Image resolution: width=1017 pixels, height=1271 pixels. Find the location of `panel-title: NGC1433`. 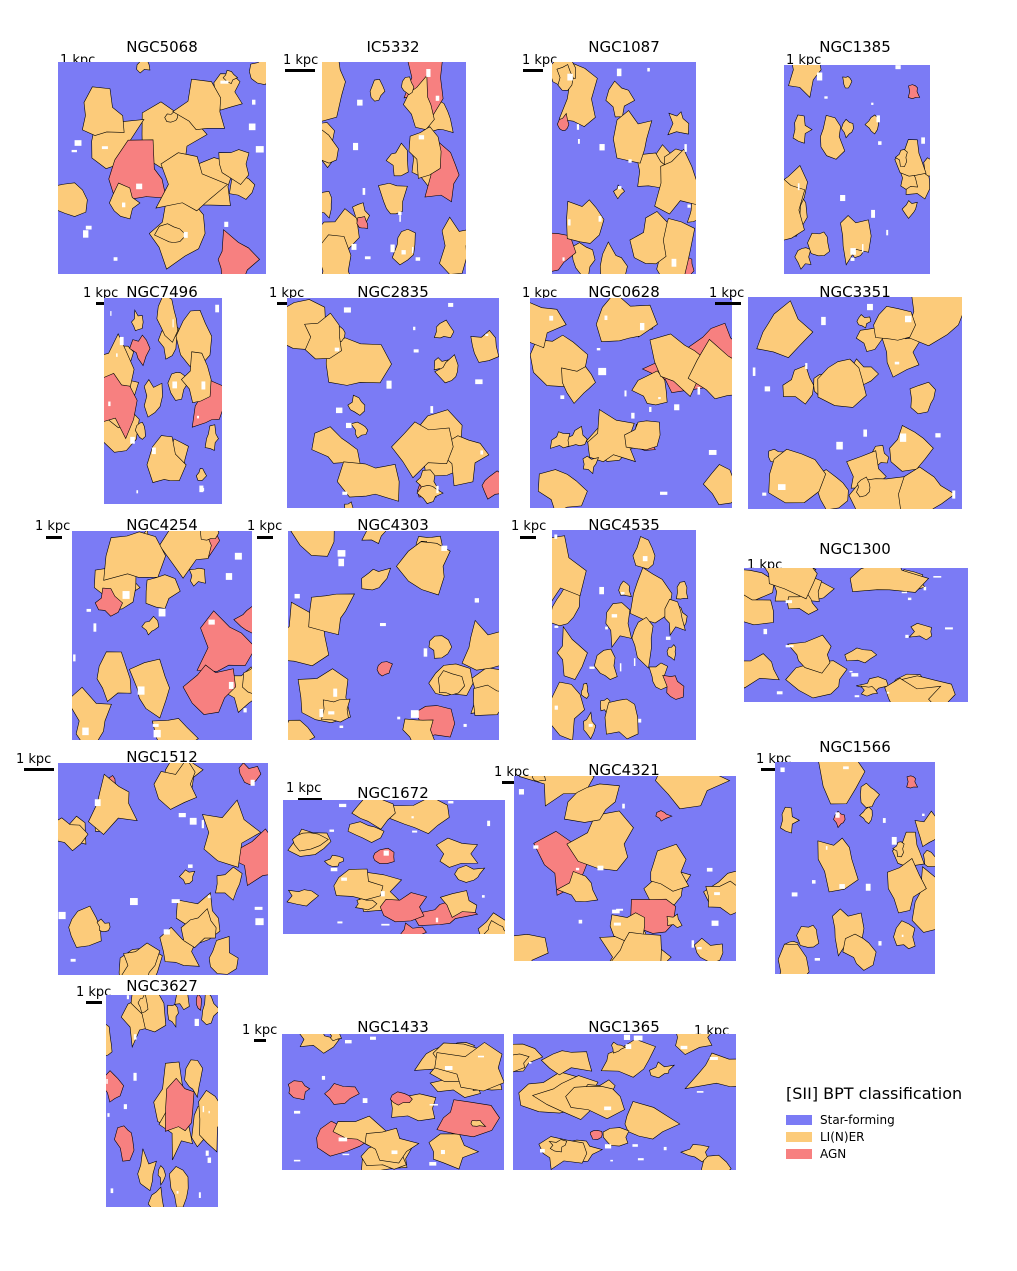

panel-title: NGC1433 is located at coordinates (393, 1027).